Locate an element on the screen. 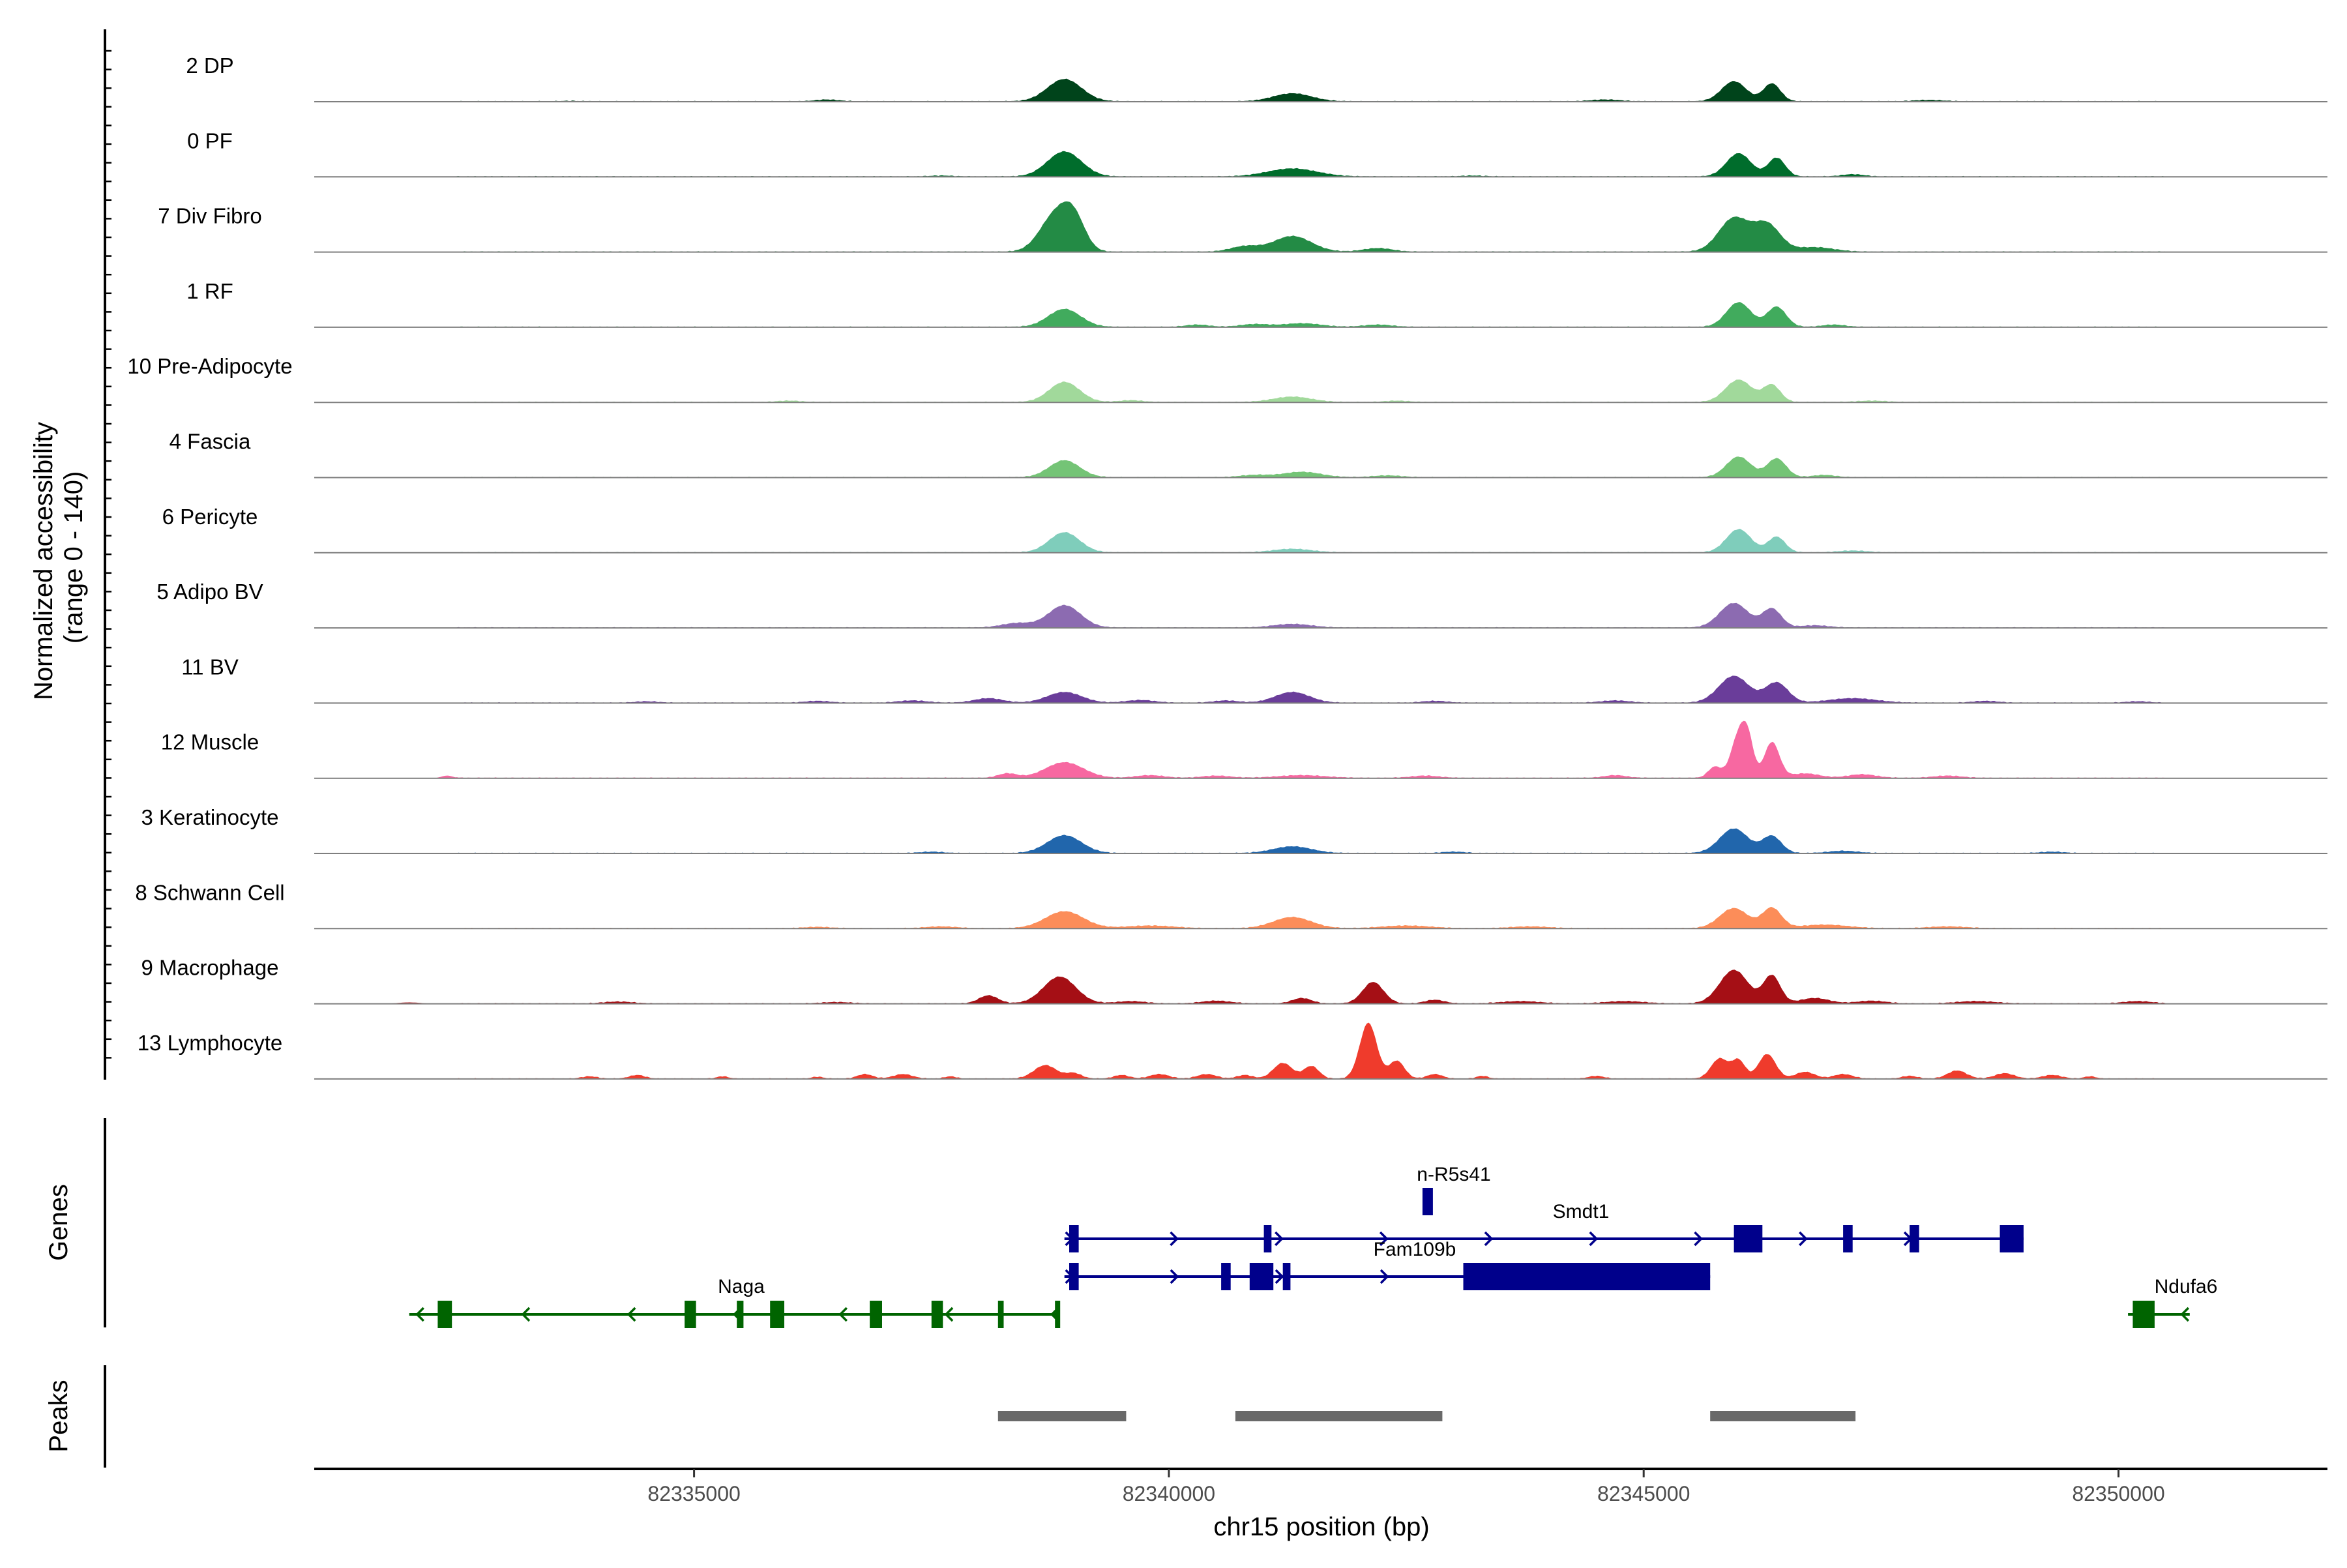  track-label-7-div-fibro: 7 Div Fibro is located at coordinates (210, 216).